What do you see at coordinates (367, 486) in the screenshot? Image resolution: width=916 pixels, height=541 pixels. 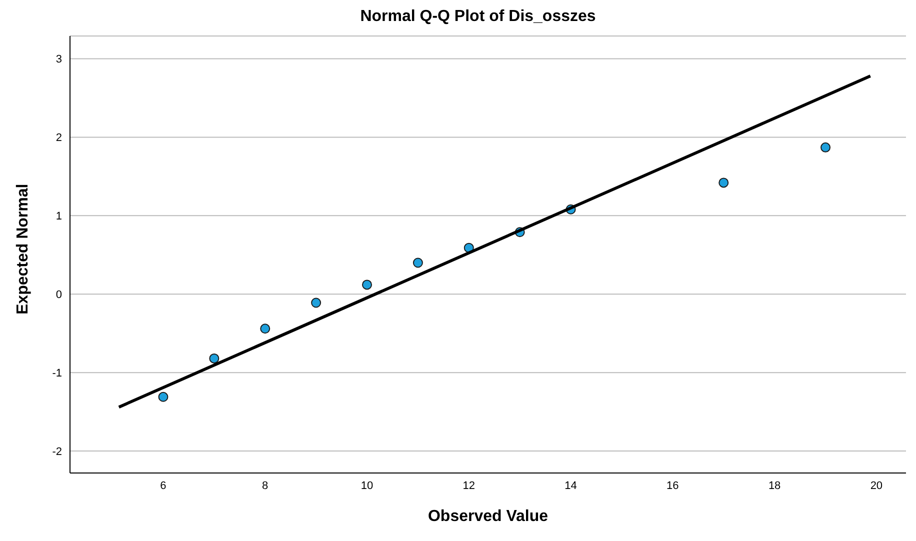 I see `x-tick-label: 10` at bounding box center [367, 486].